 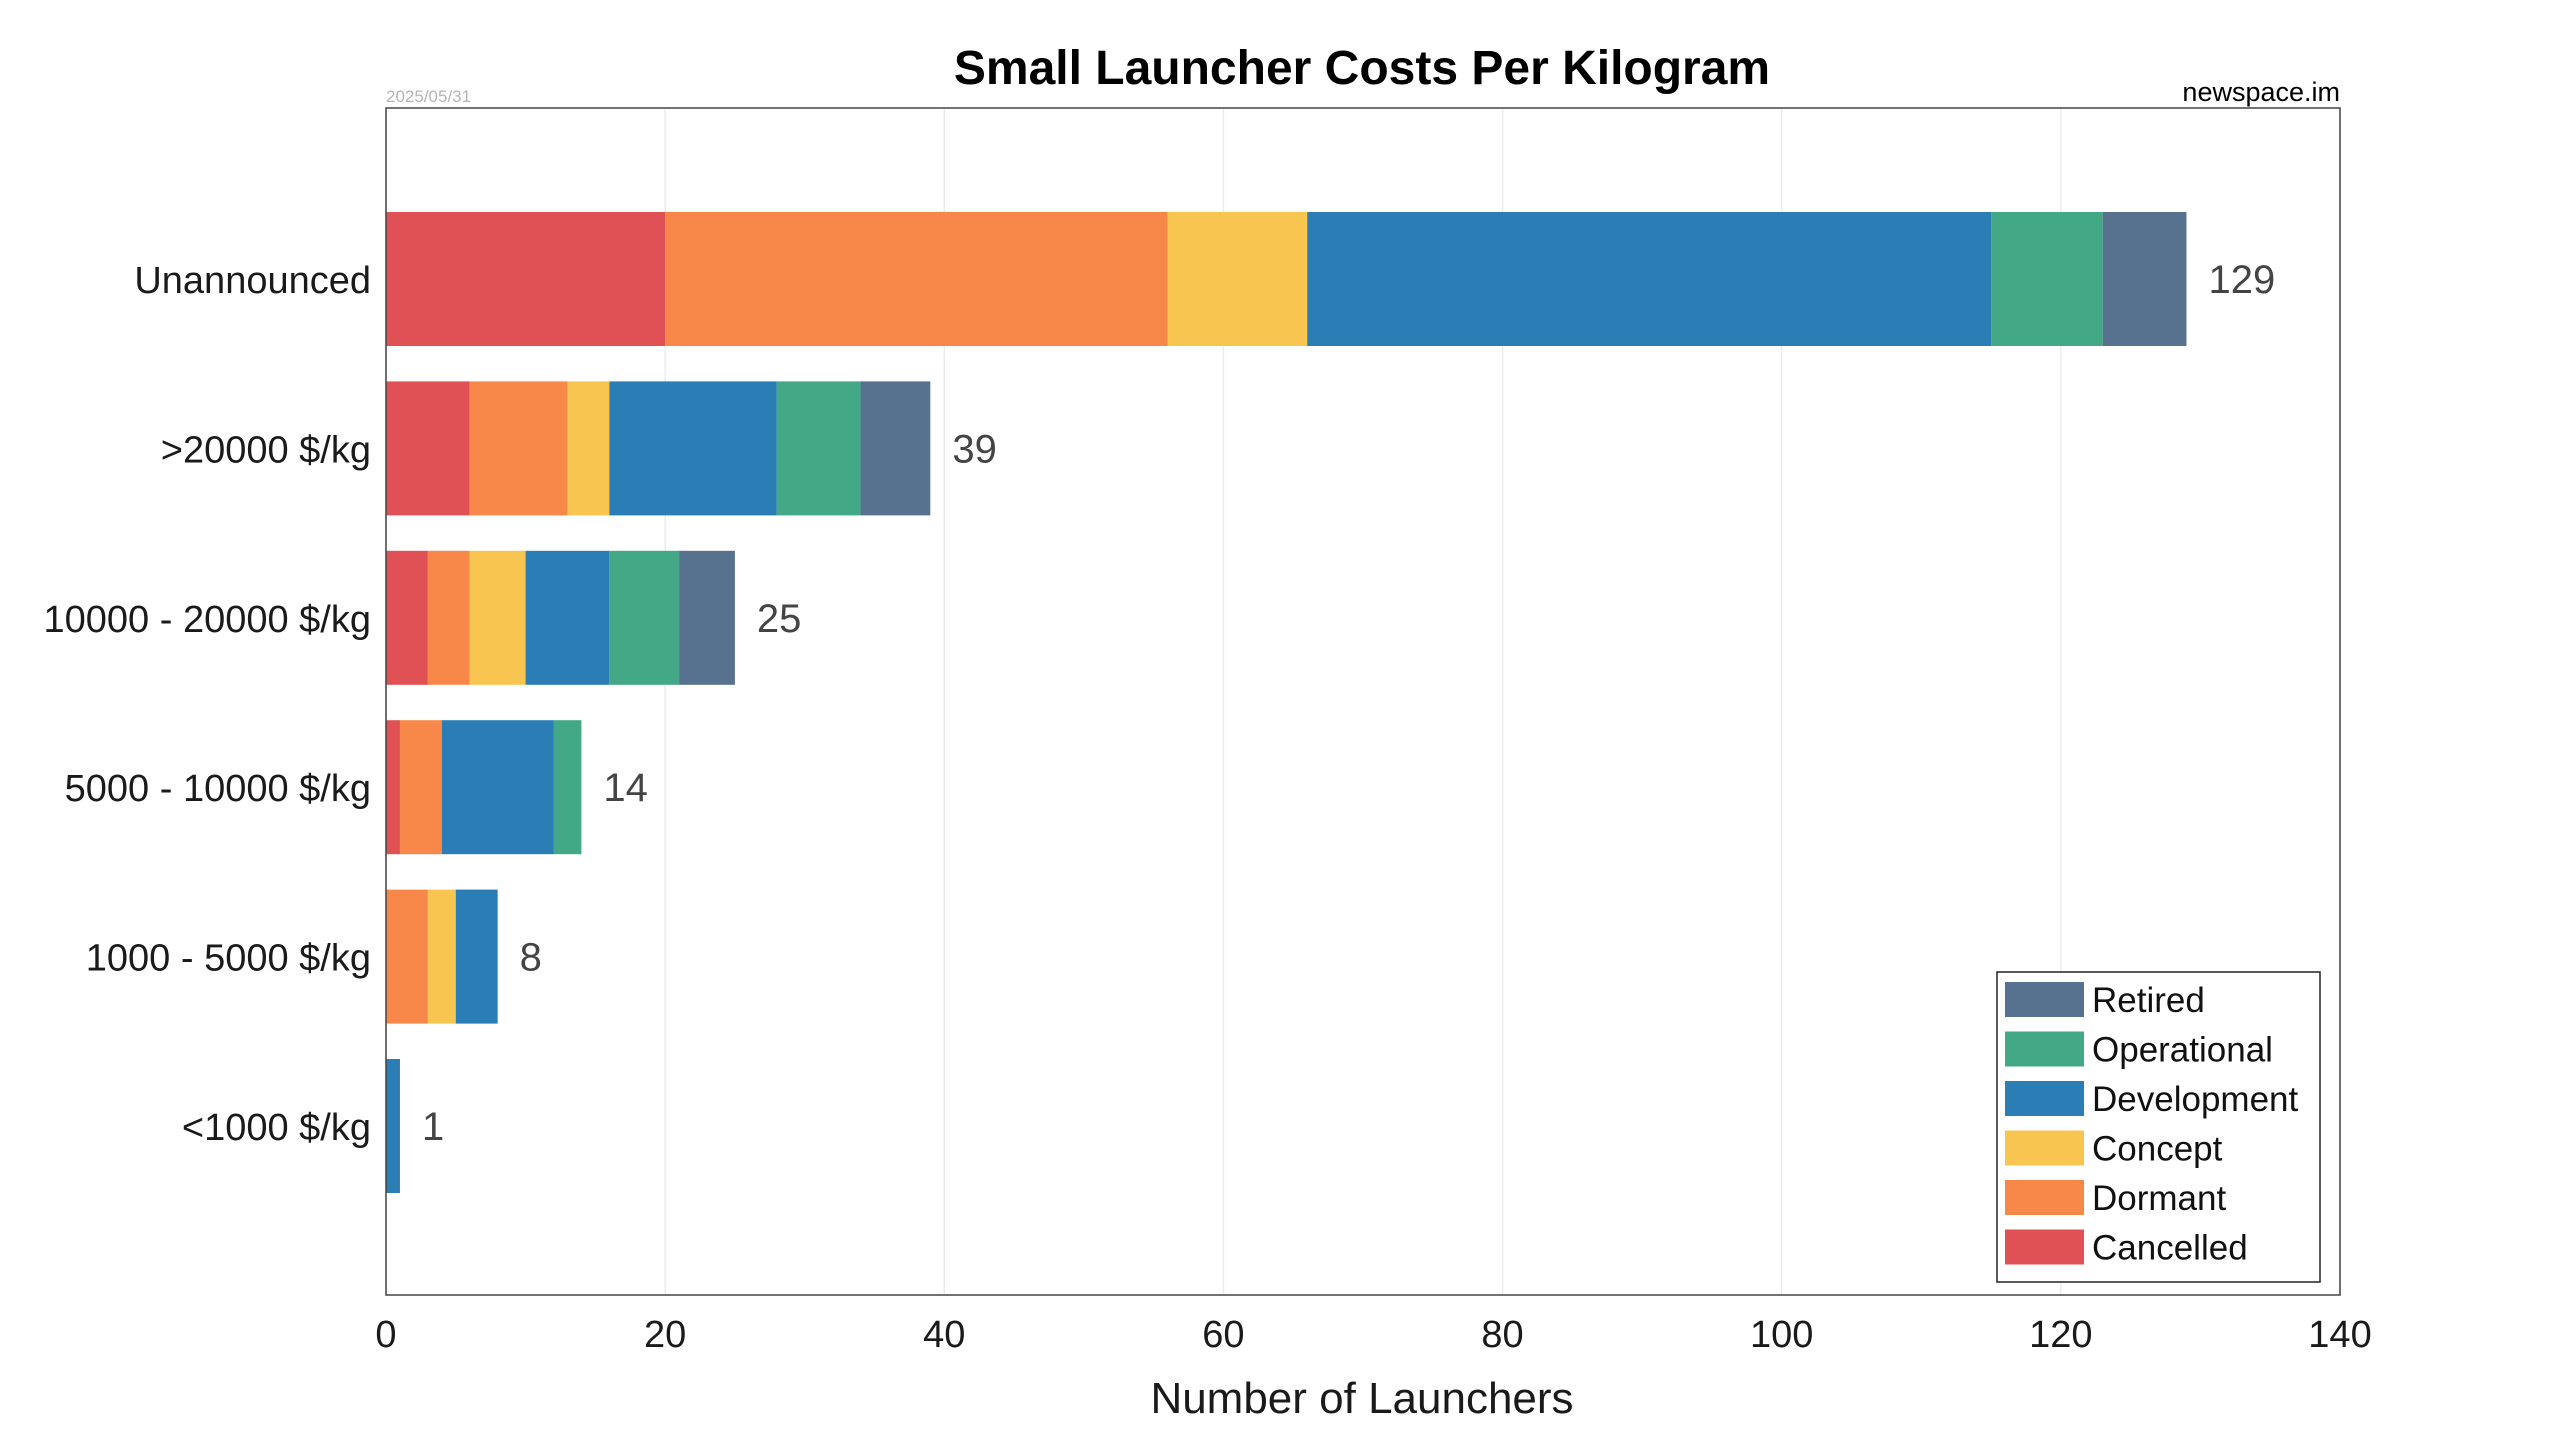 I want to click on source-label: newspace.im, so click(x=2261, y=92).